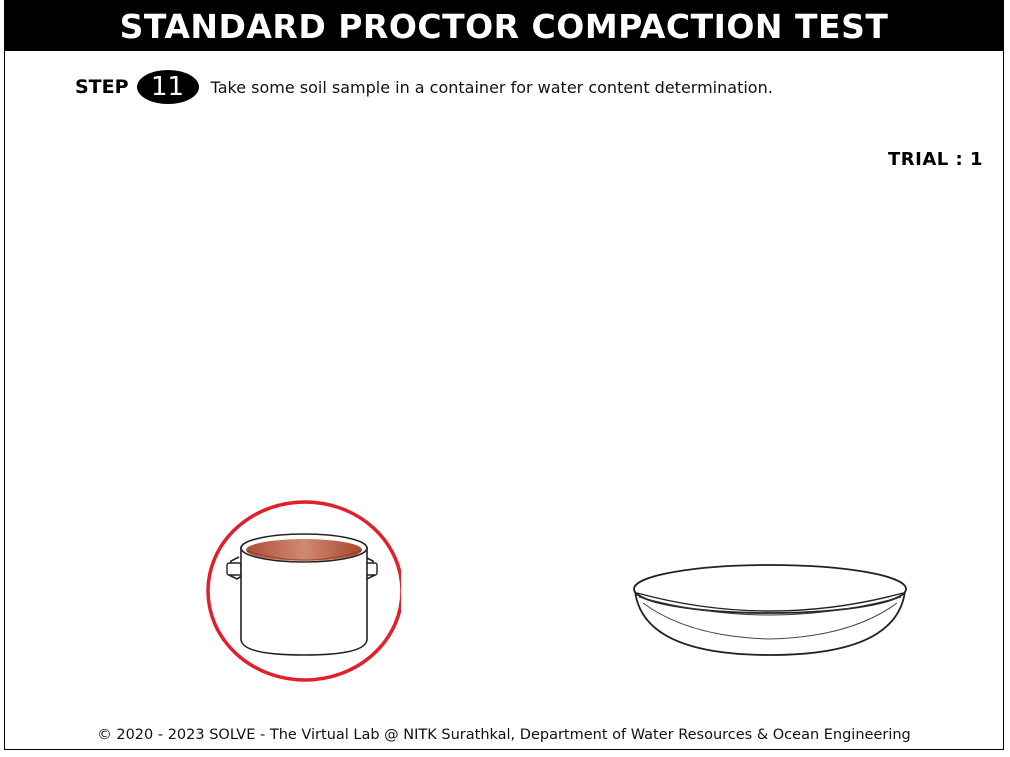  Describe the element at coordinates (102, 87) in the screenshot. I see `step-label: STEP` at that location.